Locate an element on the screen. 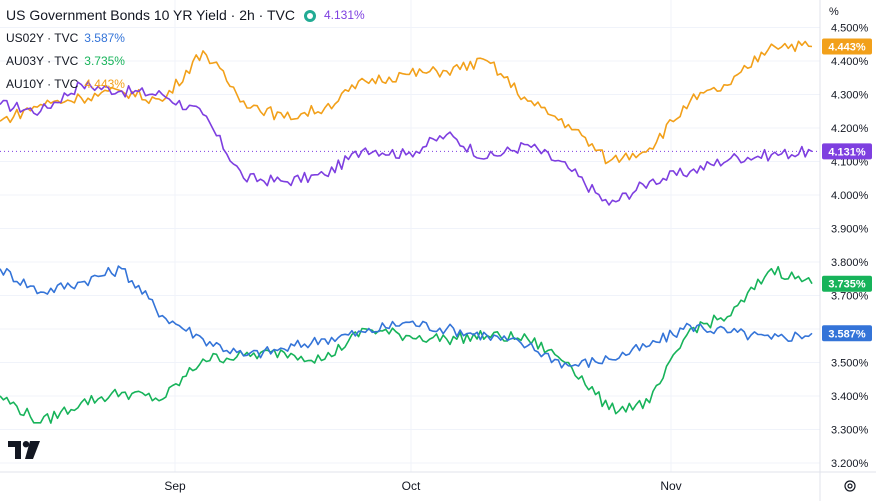 Image resolution: width=876 pixels, height=501 pixels. y-tick-label: 3.700% is located at coordinates (850, 296).